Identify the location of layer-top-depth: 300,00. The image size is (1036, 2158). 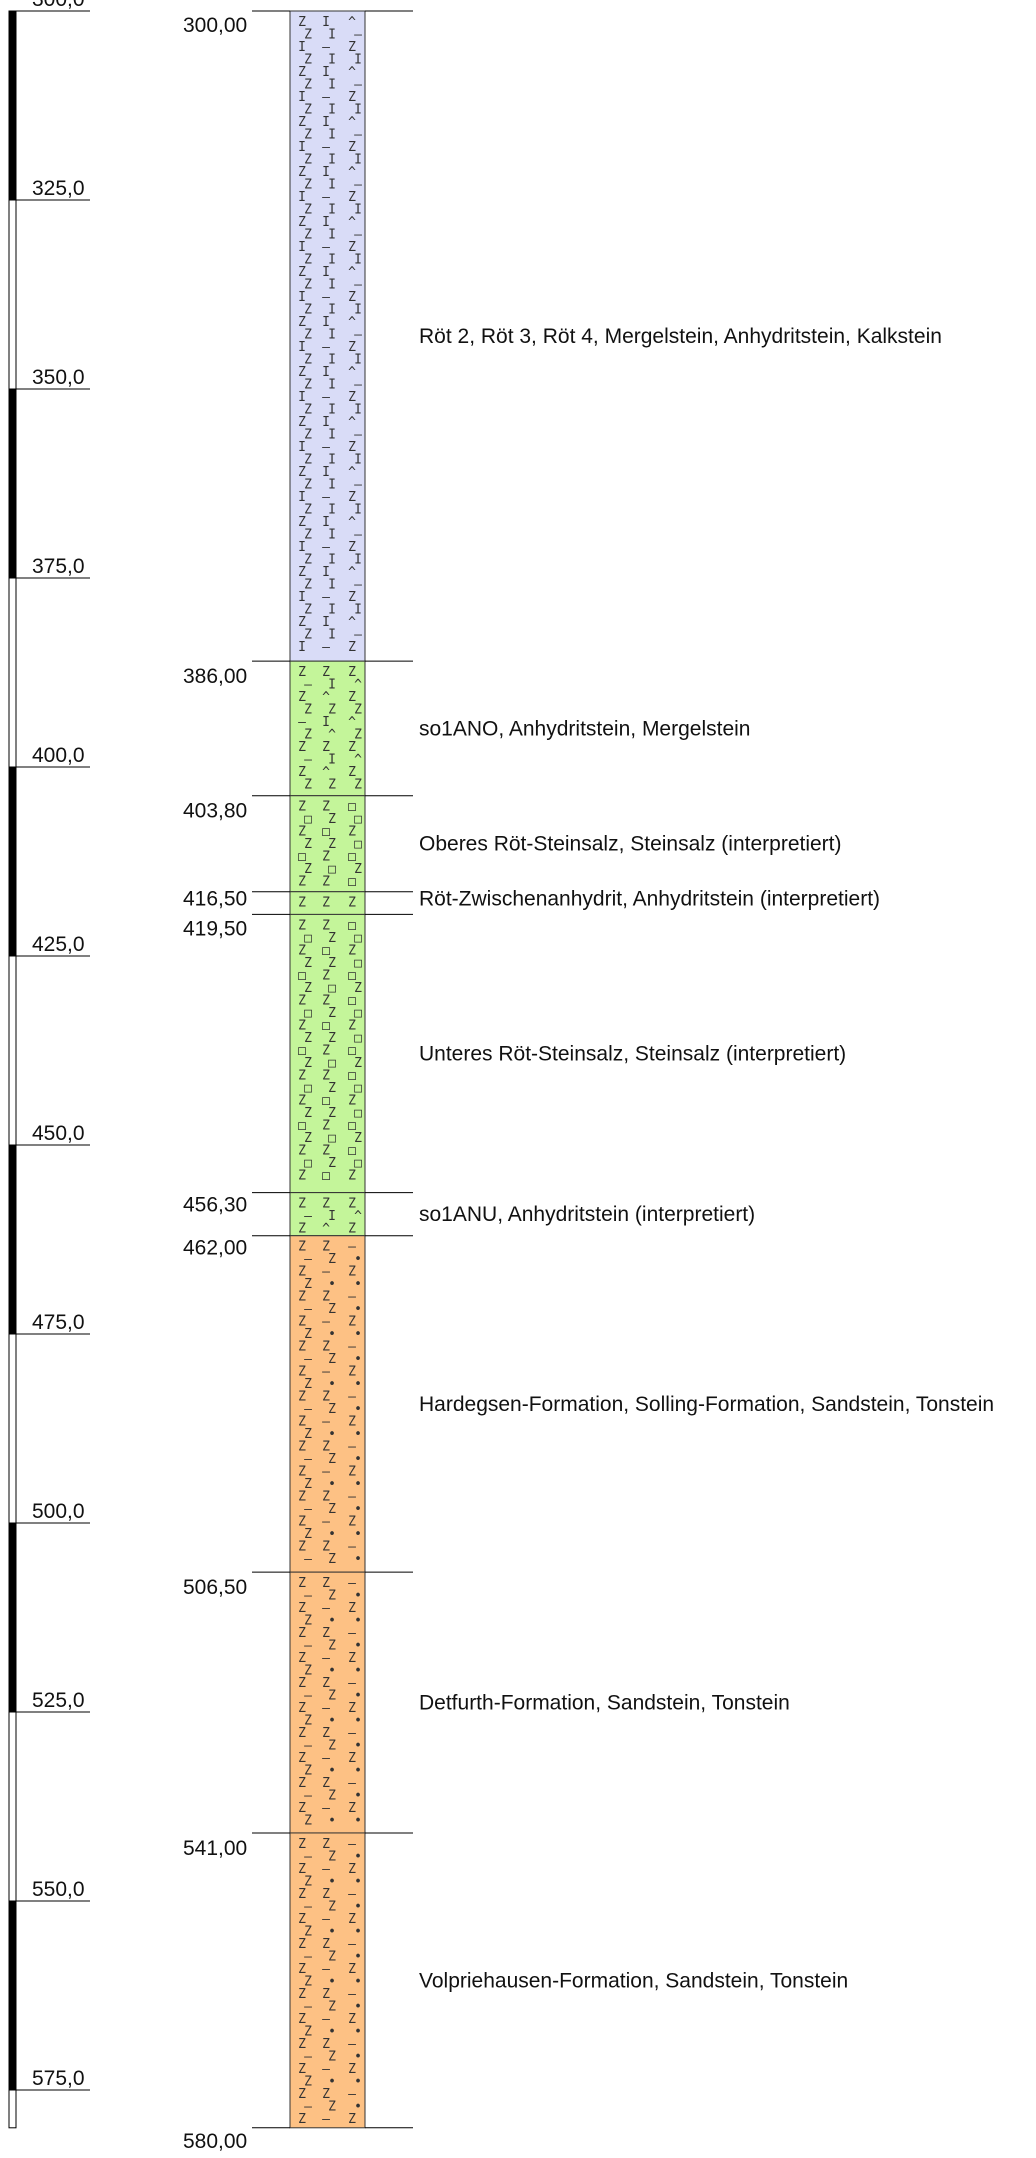
(215, 25).